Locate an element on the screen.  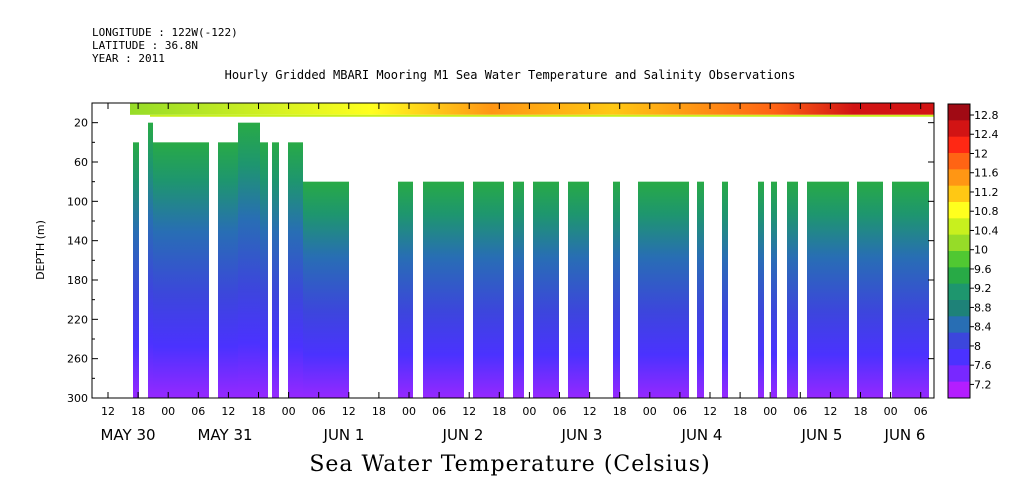
y-axis-label: DEPTH (m) is located at coordinates (40, 250).